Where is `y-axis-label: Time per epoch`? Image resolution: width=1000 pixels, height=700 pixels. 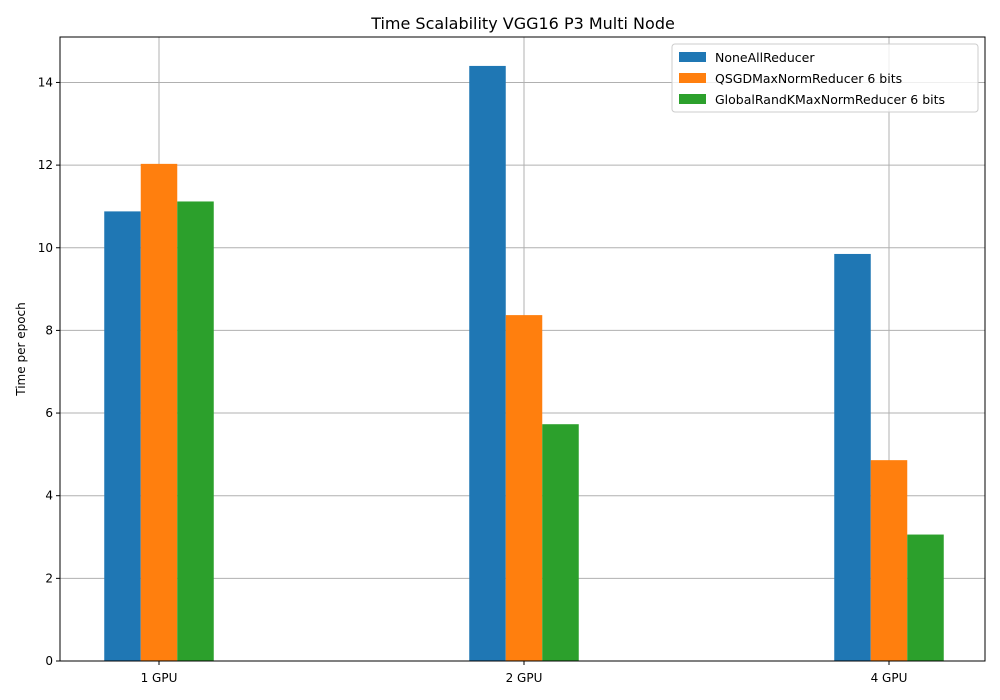 y-axis-label: Time per epoch is located at coordinates (21, 349).